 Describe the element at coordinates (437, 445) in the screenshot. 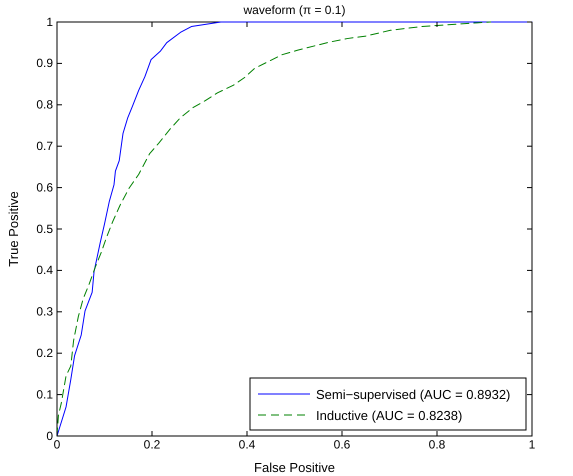

I see `x-tick-label: 0.8` at that location.